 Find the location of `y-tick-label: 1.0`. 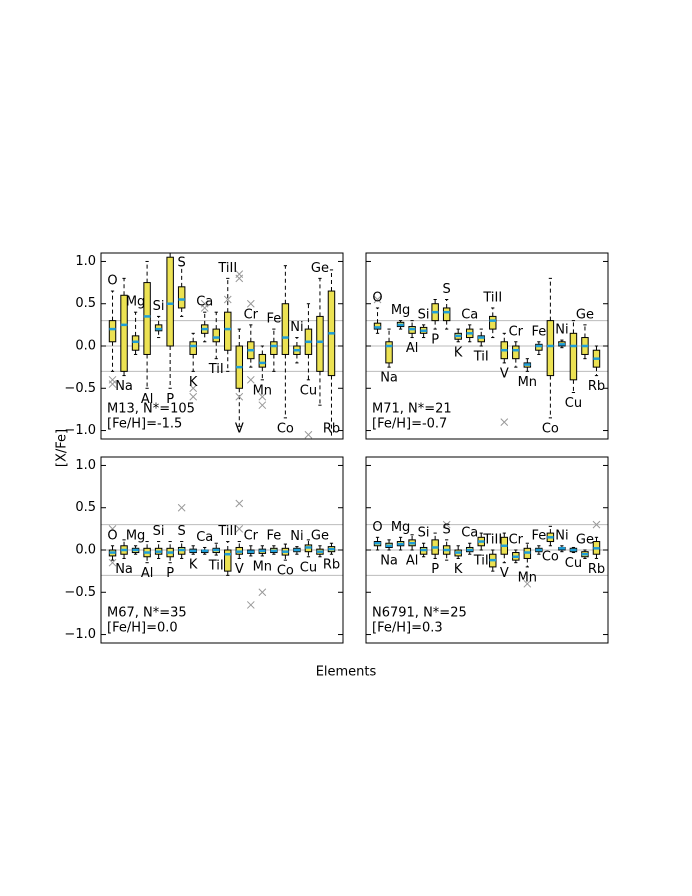

y-tick-label: 1.0 is located at coordinates (85, 261).